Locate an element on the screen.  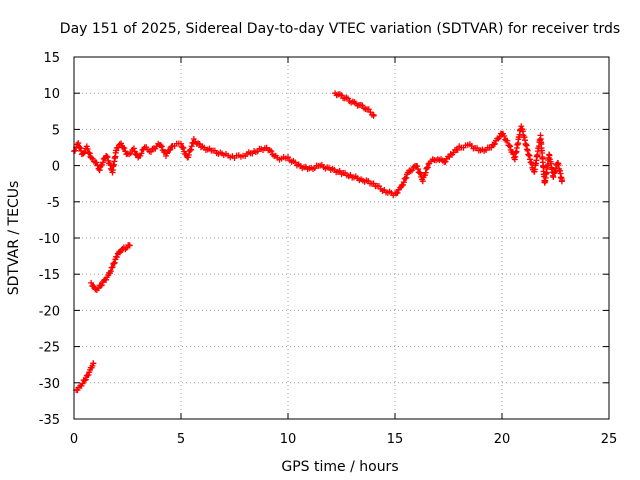
y-tick-label: -20 is located at coordinates (49, 311).